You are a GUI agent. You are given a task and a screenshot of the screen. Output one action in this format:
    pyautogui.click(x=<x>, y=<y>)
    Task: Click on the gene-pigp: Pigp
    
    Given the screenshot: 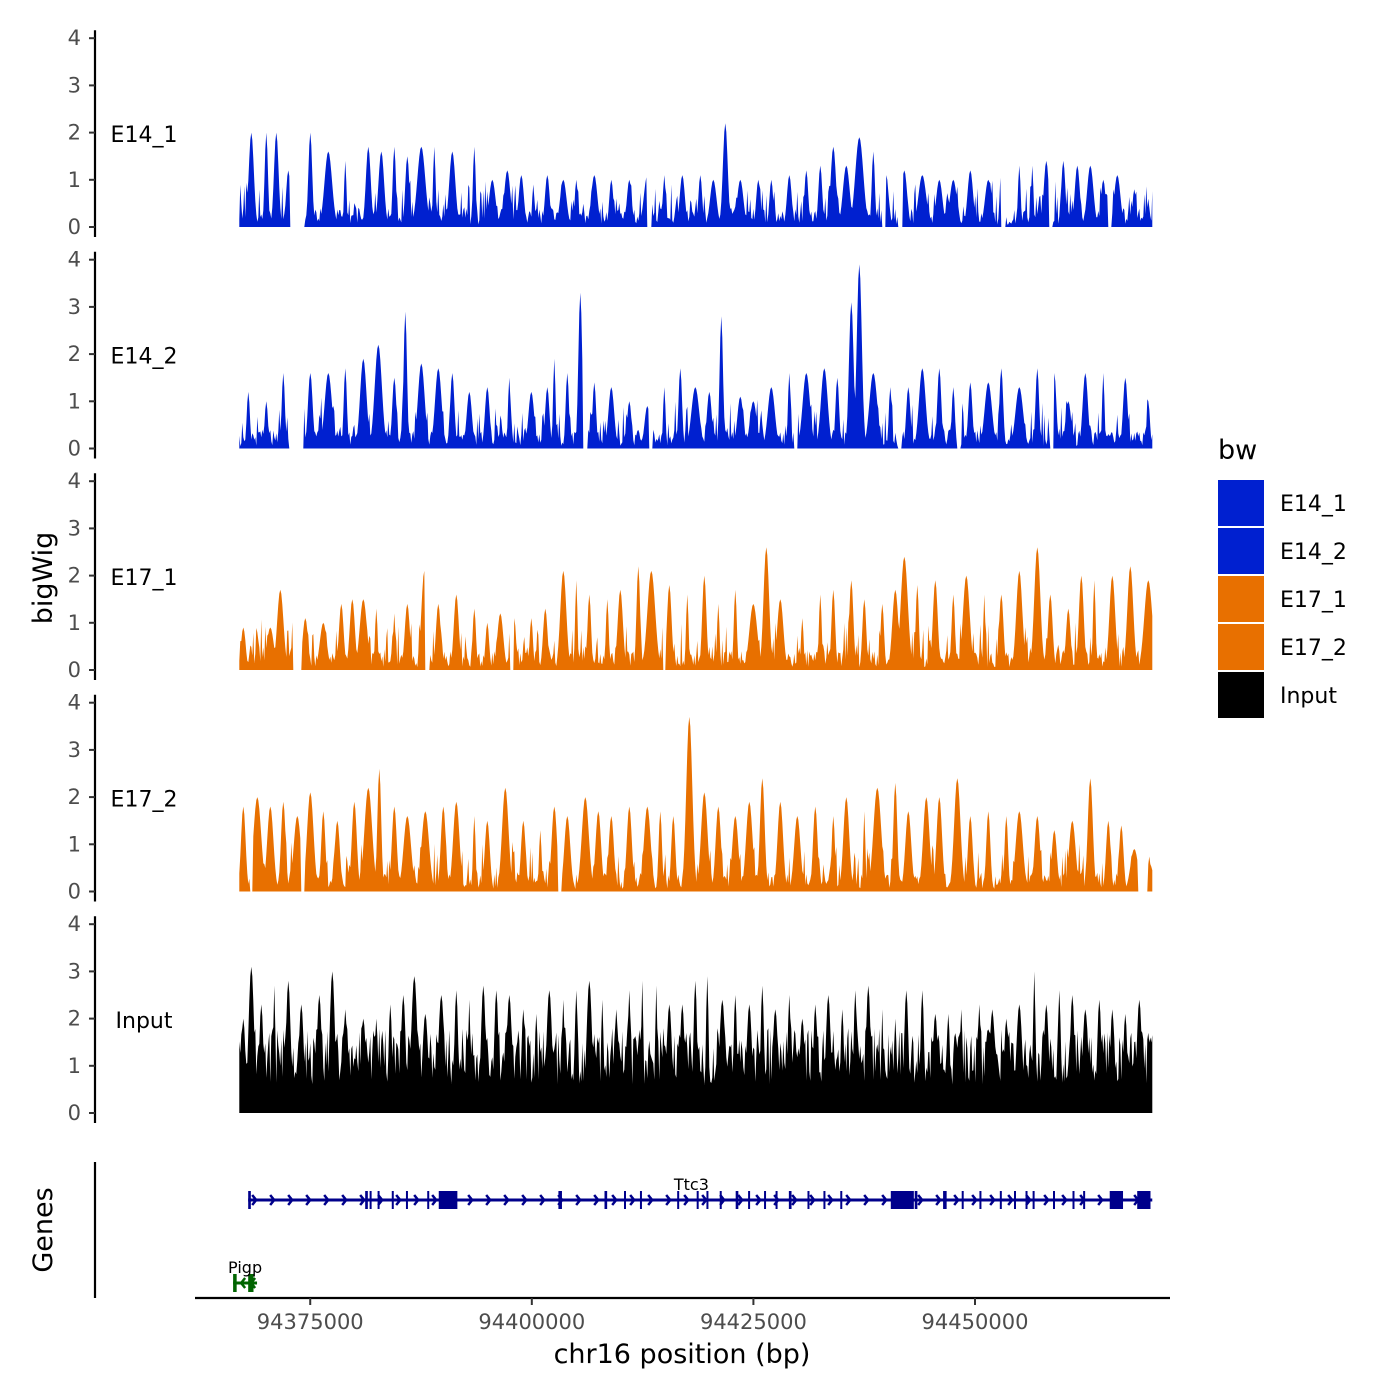 What is the action you would take?
    pyautogui.click(x=245, y=1275)
    